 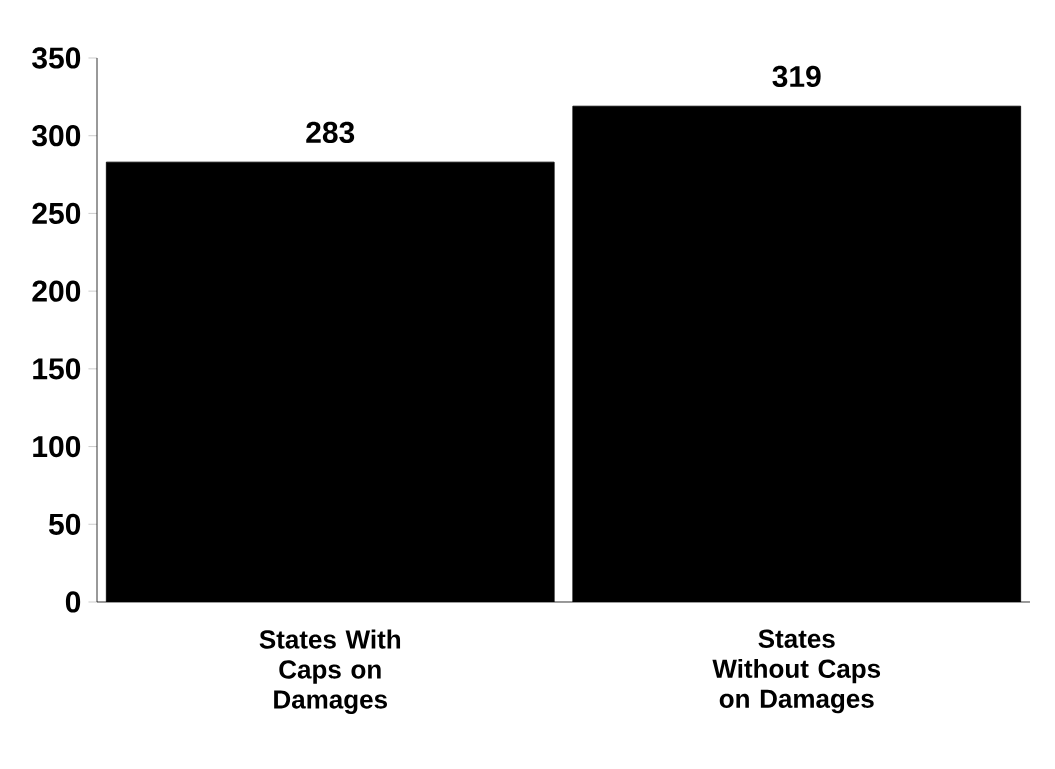 What do you see at coordinates (57, 369) in the screenshot?
I see `y-tick-label: 150` at bounding box center [57, 369].